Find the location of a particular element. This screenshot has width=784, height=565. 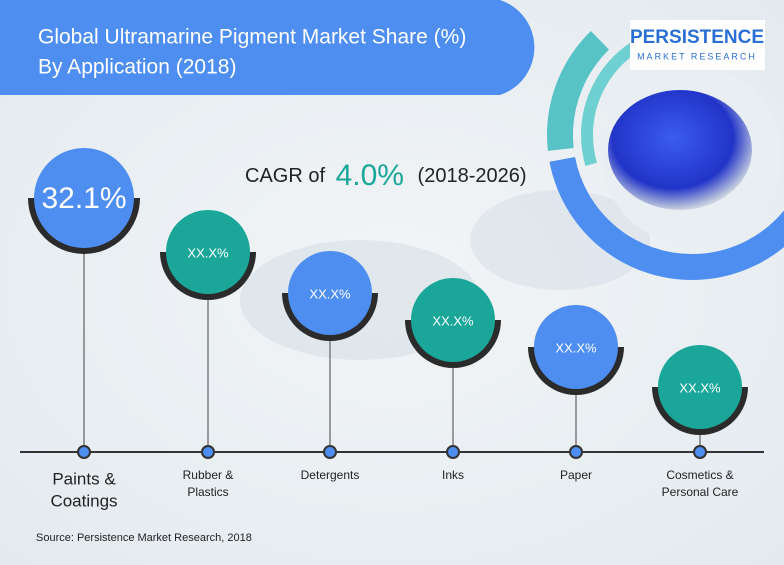

category-label: Plastics is located at coordinates (207, 492).